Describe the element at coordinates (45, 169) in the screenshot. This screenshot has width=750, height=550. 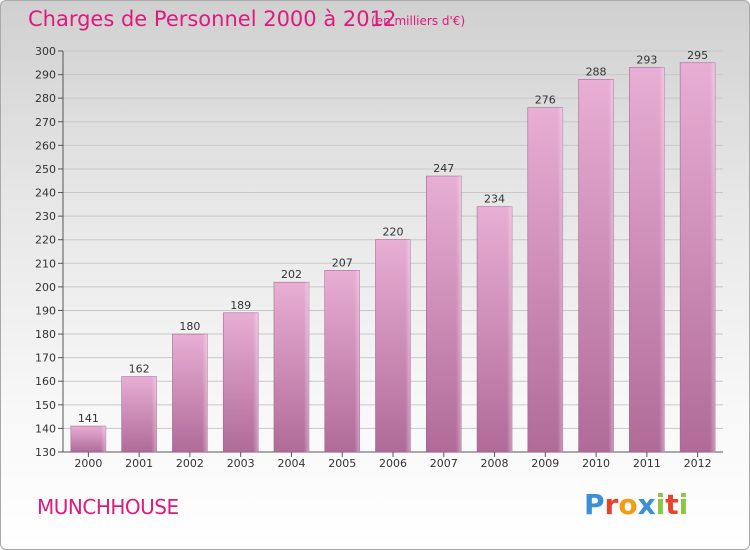
I see `y-tick-label: 250` at that location.